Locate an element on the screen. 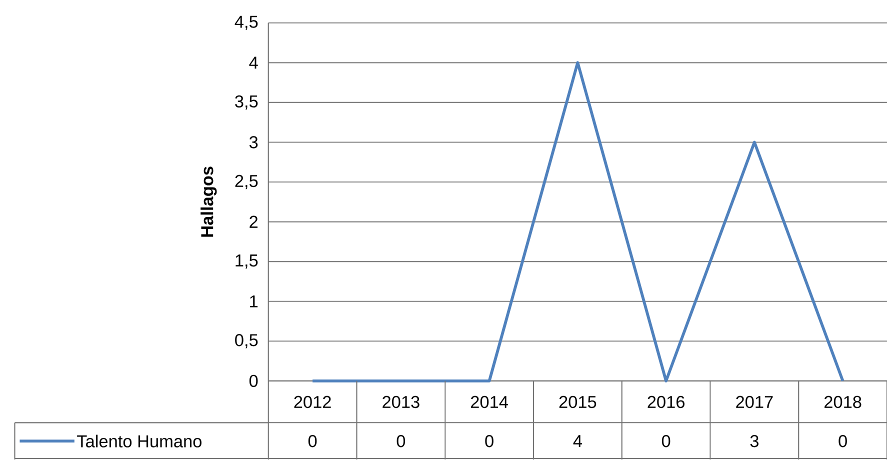  legend-label: Talento Humano is located at coordinates (139, 441).